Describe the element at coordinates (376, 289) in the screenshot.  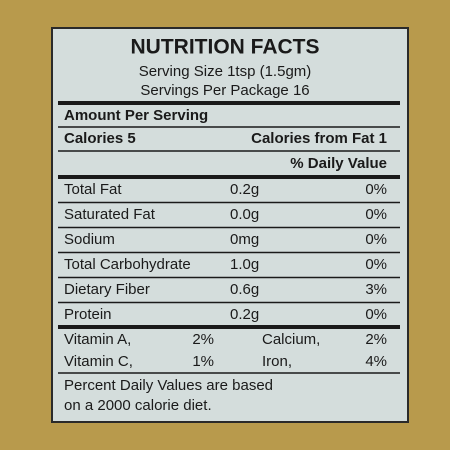
I see `nutrient-daily-value: 3%` at that location.